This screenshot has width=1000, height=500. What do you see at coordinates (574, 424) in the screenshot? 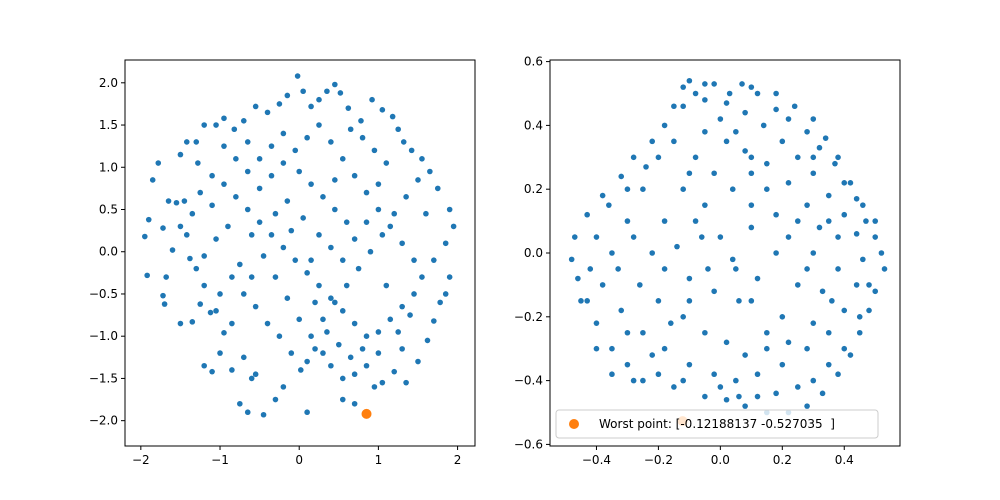
I see `legend-marker` at bounding box center [574, 424].